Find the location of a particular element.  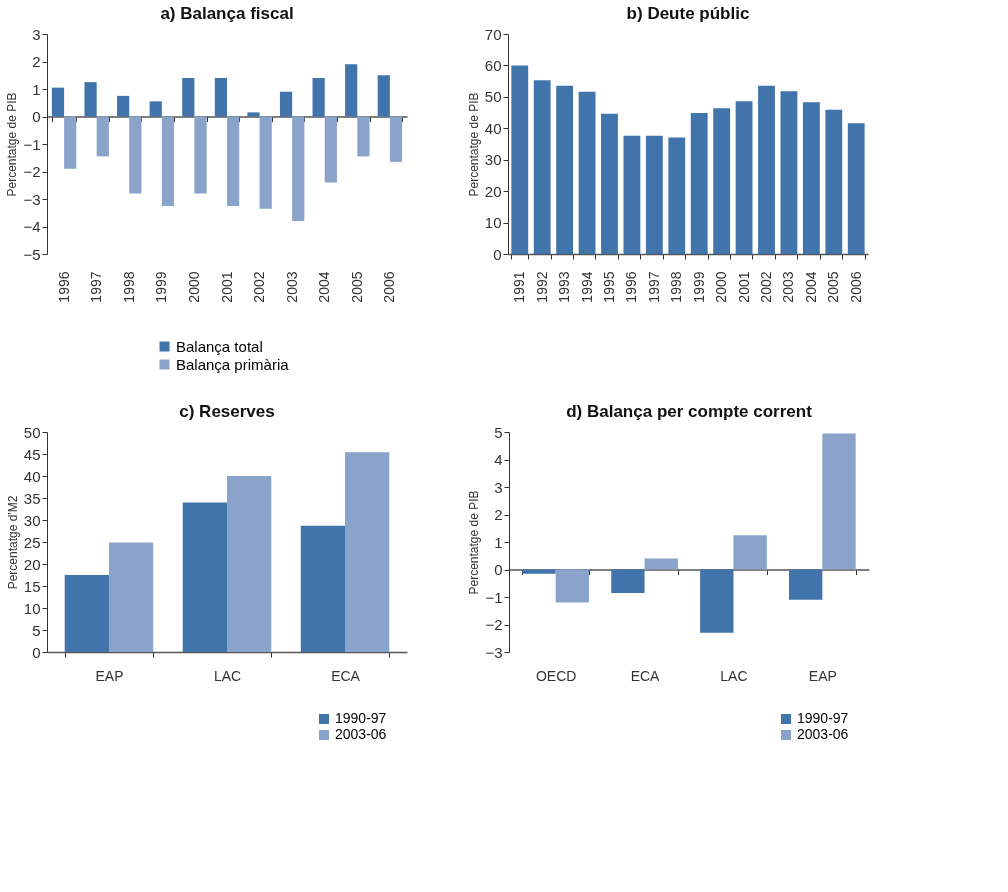

x-tick-label: 1998 is located at coordinates (128, 287).